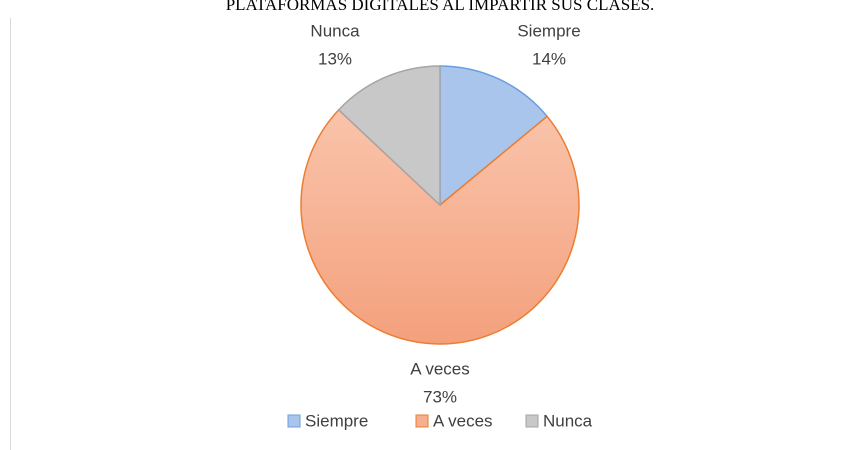 The image size is (859, 450). What do you see at coordinates (440, 368) in the screenshot?
I see `data-label-category: A veces` at bounding box center [440, 368].